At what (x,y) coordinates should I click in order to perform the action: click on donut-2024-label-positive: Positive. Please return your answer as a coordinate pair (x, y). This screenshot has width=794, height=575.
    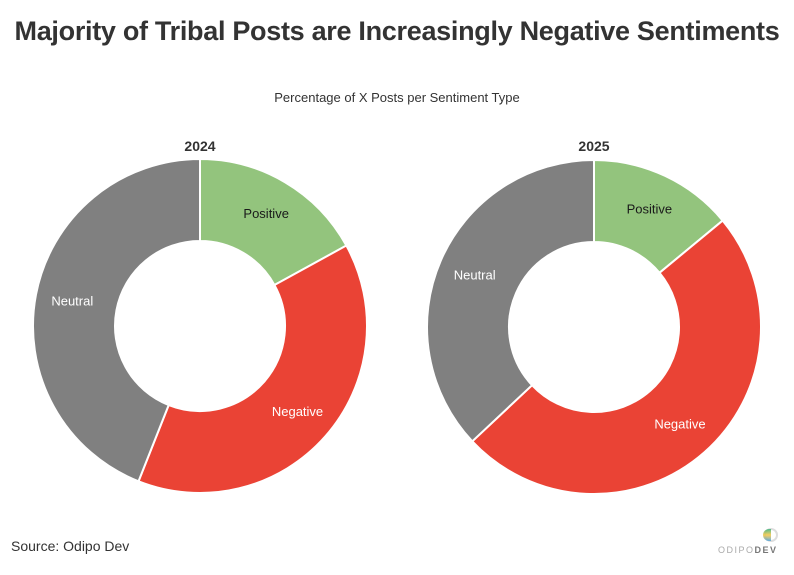
    Looking at the image, I should click on (266, 213).